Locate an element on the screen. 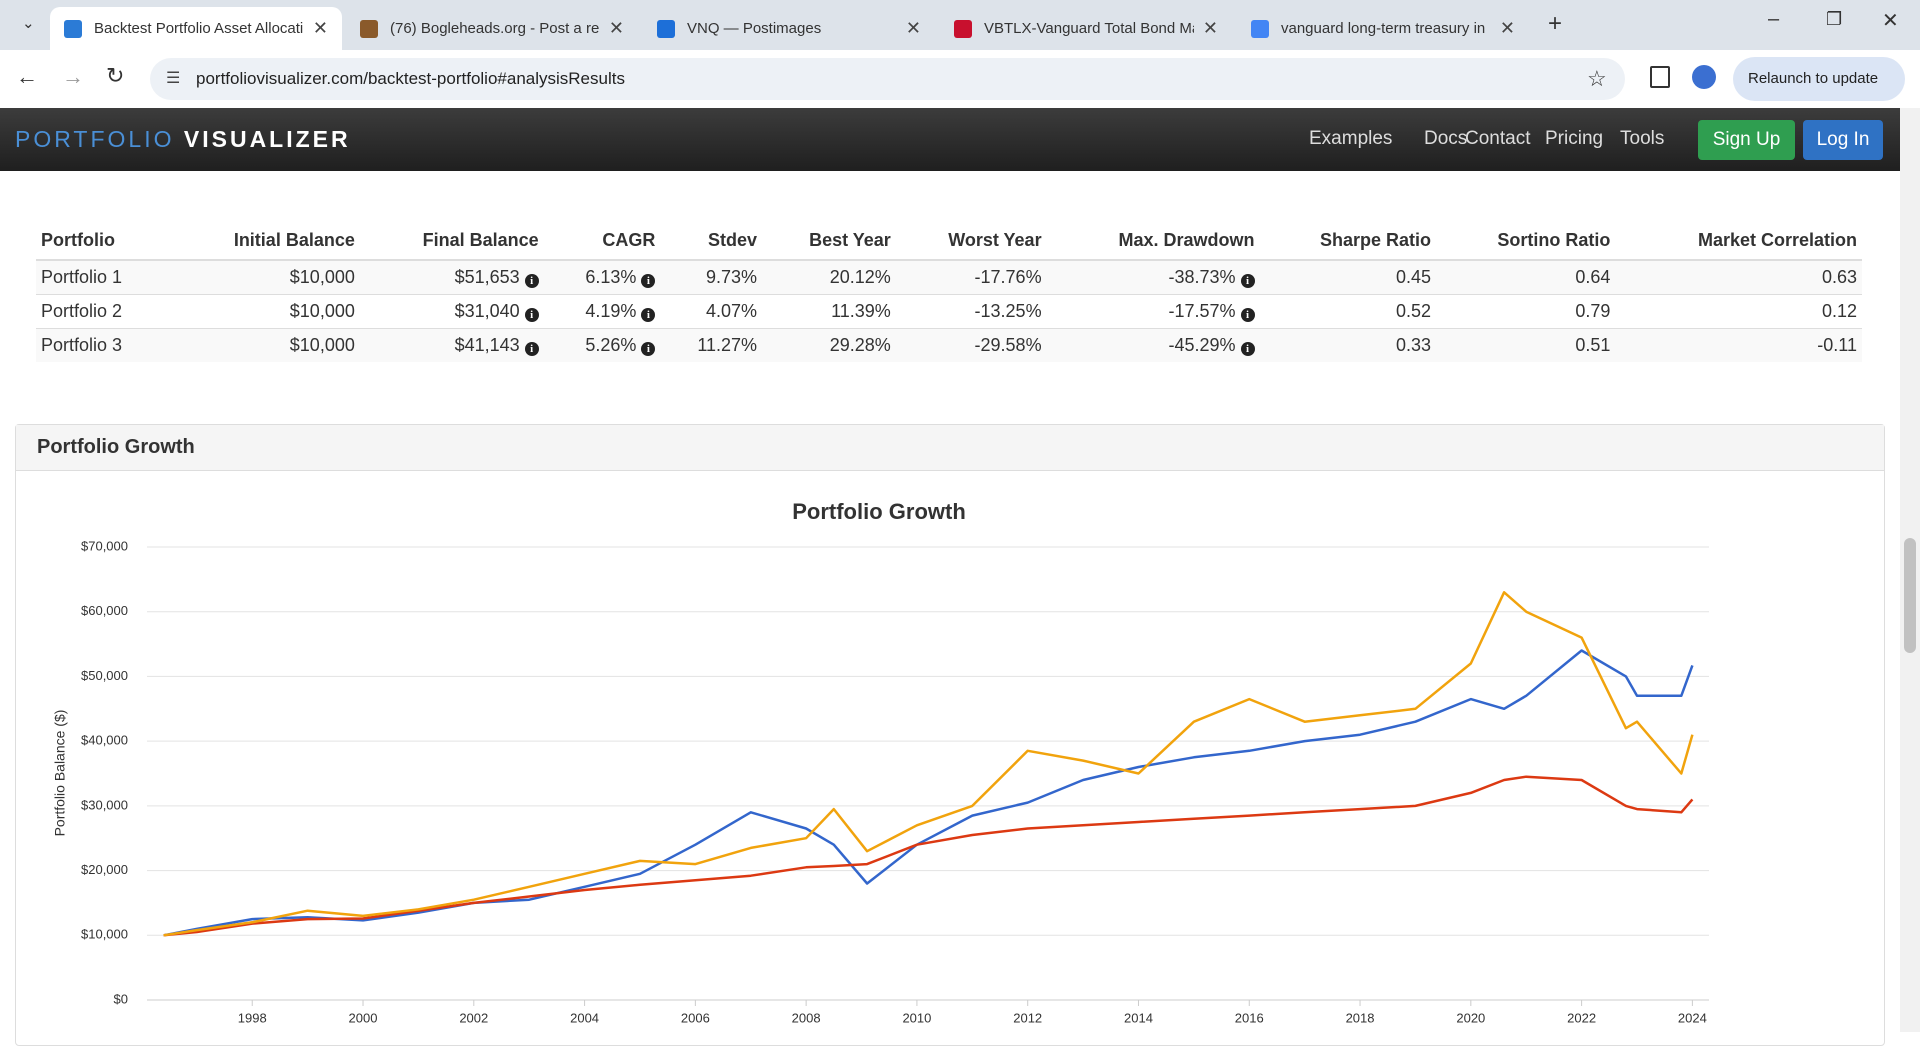 This screenshot has height=1046, width=1920. cell-text: $31,040 is located at coordinates (487, 311).